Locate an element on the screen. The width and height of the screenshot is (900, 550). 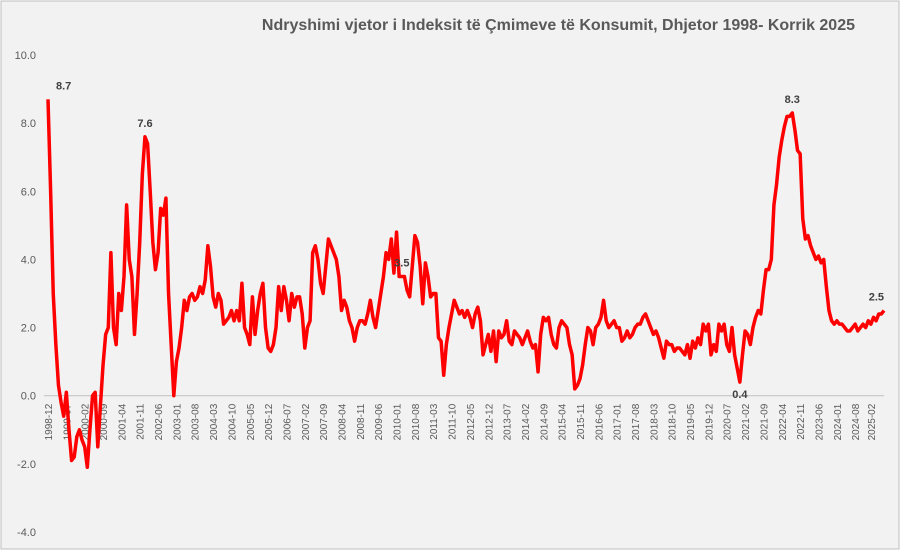
y-tick-label: 0.0 is located at coordinates (28, 397).